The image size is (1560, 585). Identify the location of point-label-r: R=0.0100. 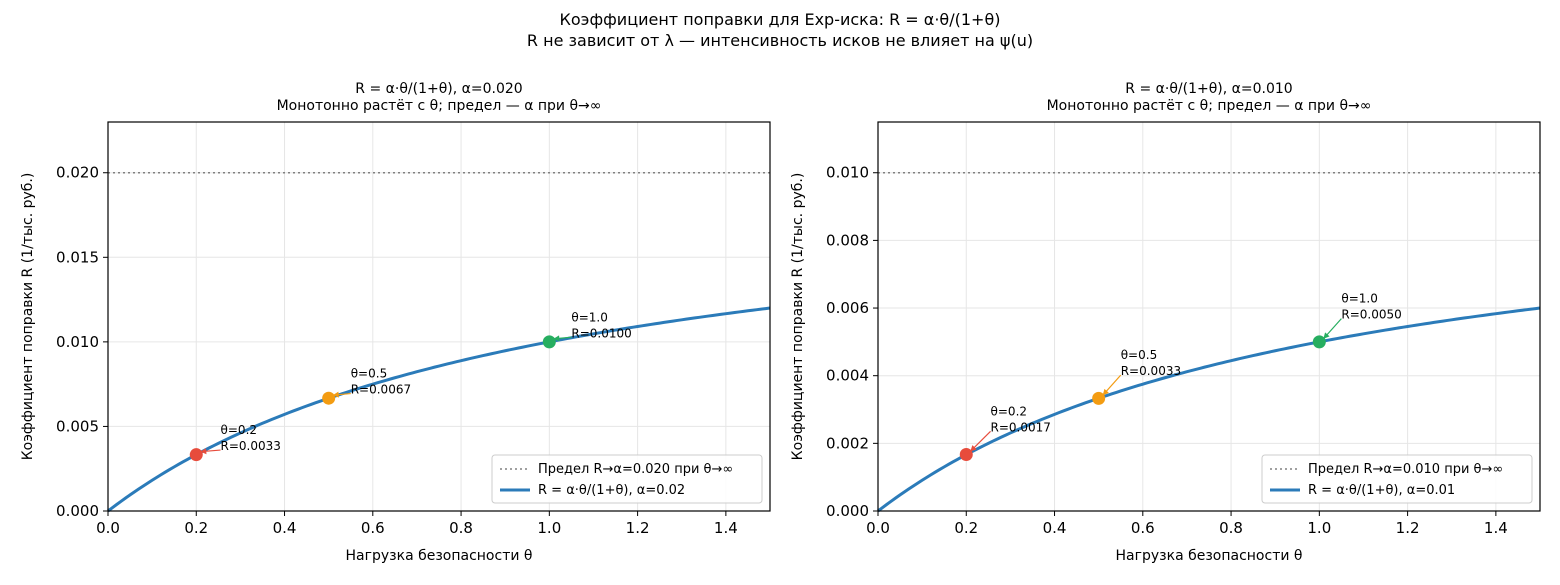
(601, 333).